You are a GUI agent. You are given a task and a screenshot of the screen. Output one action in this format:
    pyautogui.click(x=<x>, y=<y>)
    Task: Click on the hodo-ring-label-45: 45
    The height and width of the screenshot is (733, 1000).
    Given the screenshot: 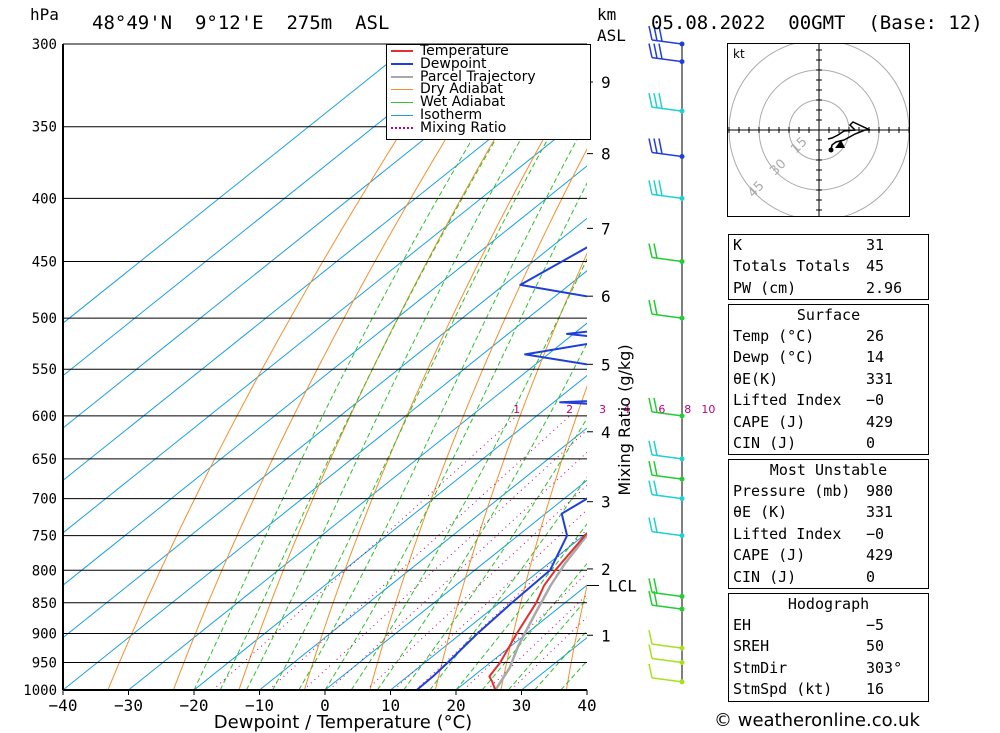 What is the action you would take?
    pyautogui.click(x=756, y=190)
    